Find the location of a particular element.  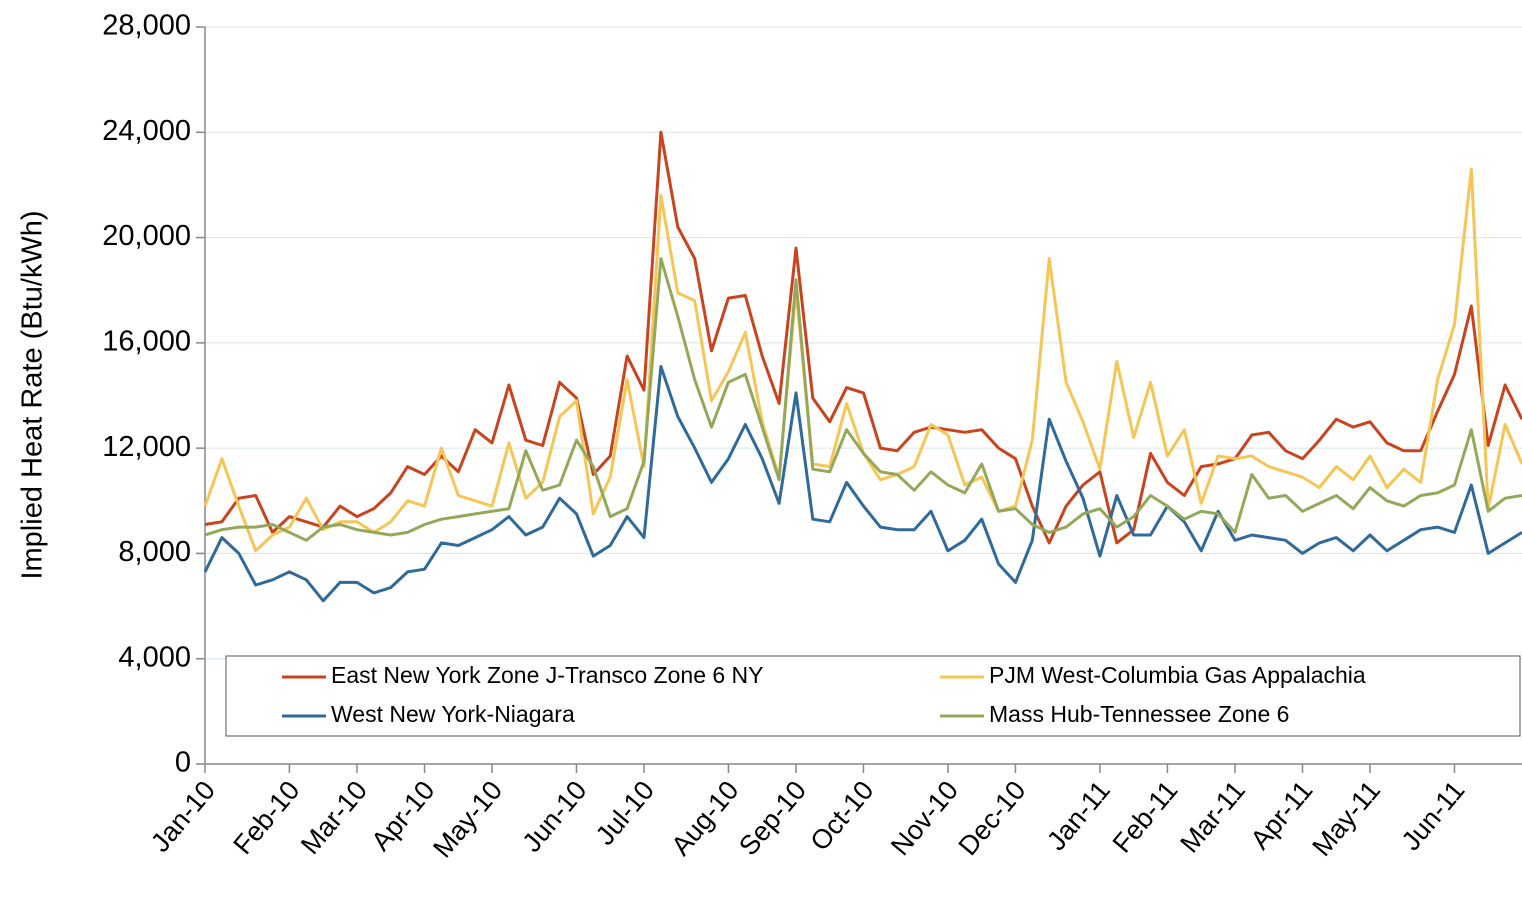

x-tick-label: Mar-10 is located at coordinates (334, 817).